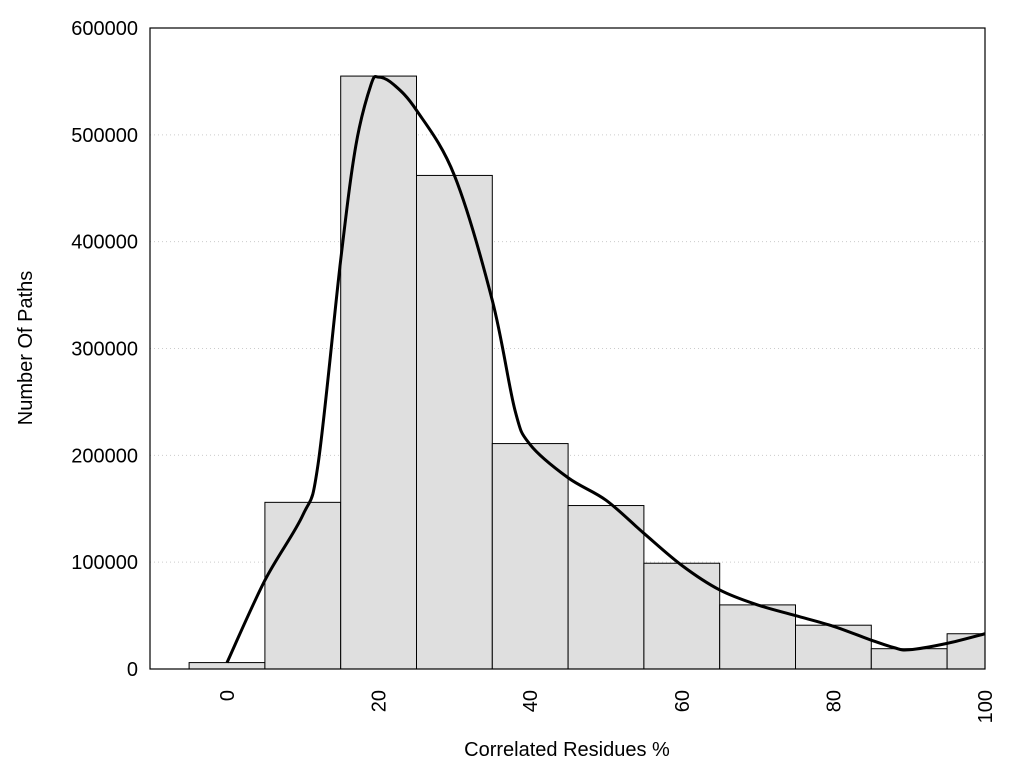 Image resolution: width=1024 pixels, height=768 pixels. What do you see at coordinates (104, 563) in the screenshot?
I see `y-tick-label: 100000` at bounding box center [104, 563].